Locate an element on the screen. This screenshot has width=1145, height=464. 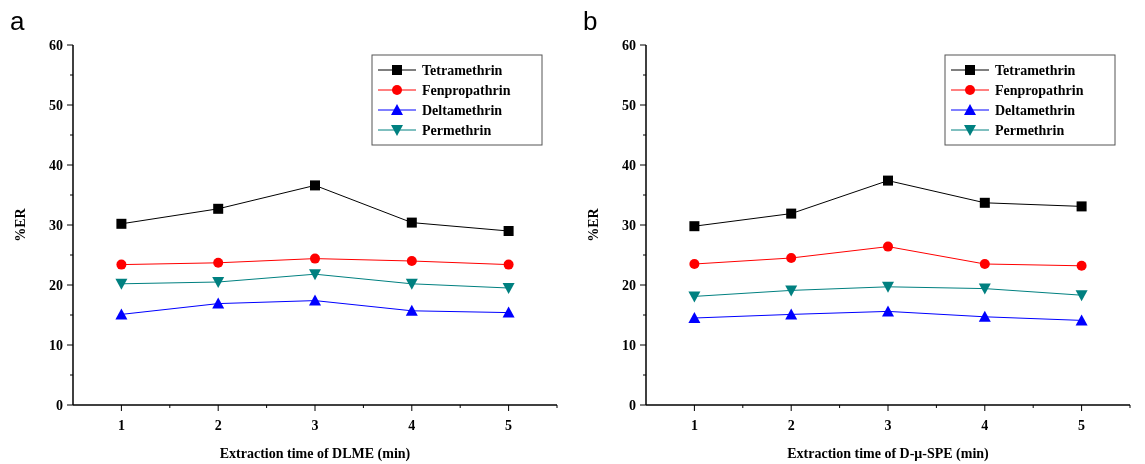
chart-title: b is located at coordinates (590, 21).